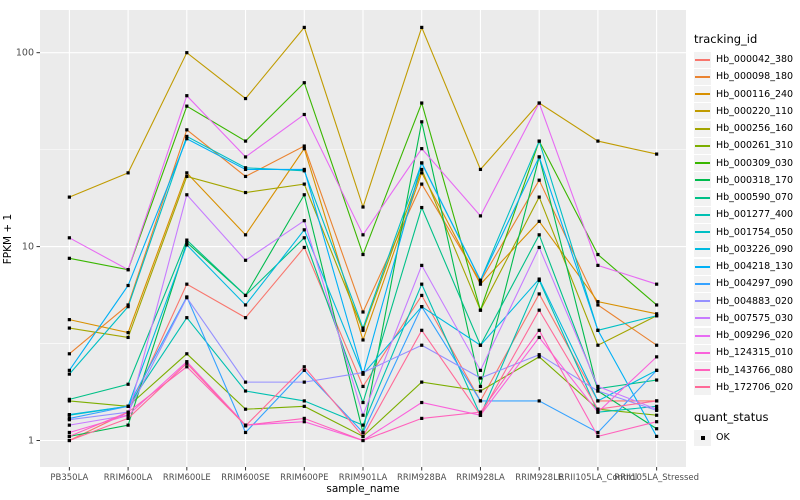  I want to click on legend-item-label: Hb_000220_110, so click(755, 111).